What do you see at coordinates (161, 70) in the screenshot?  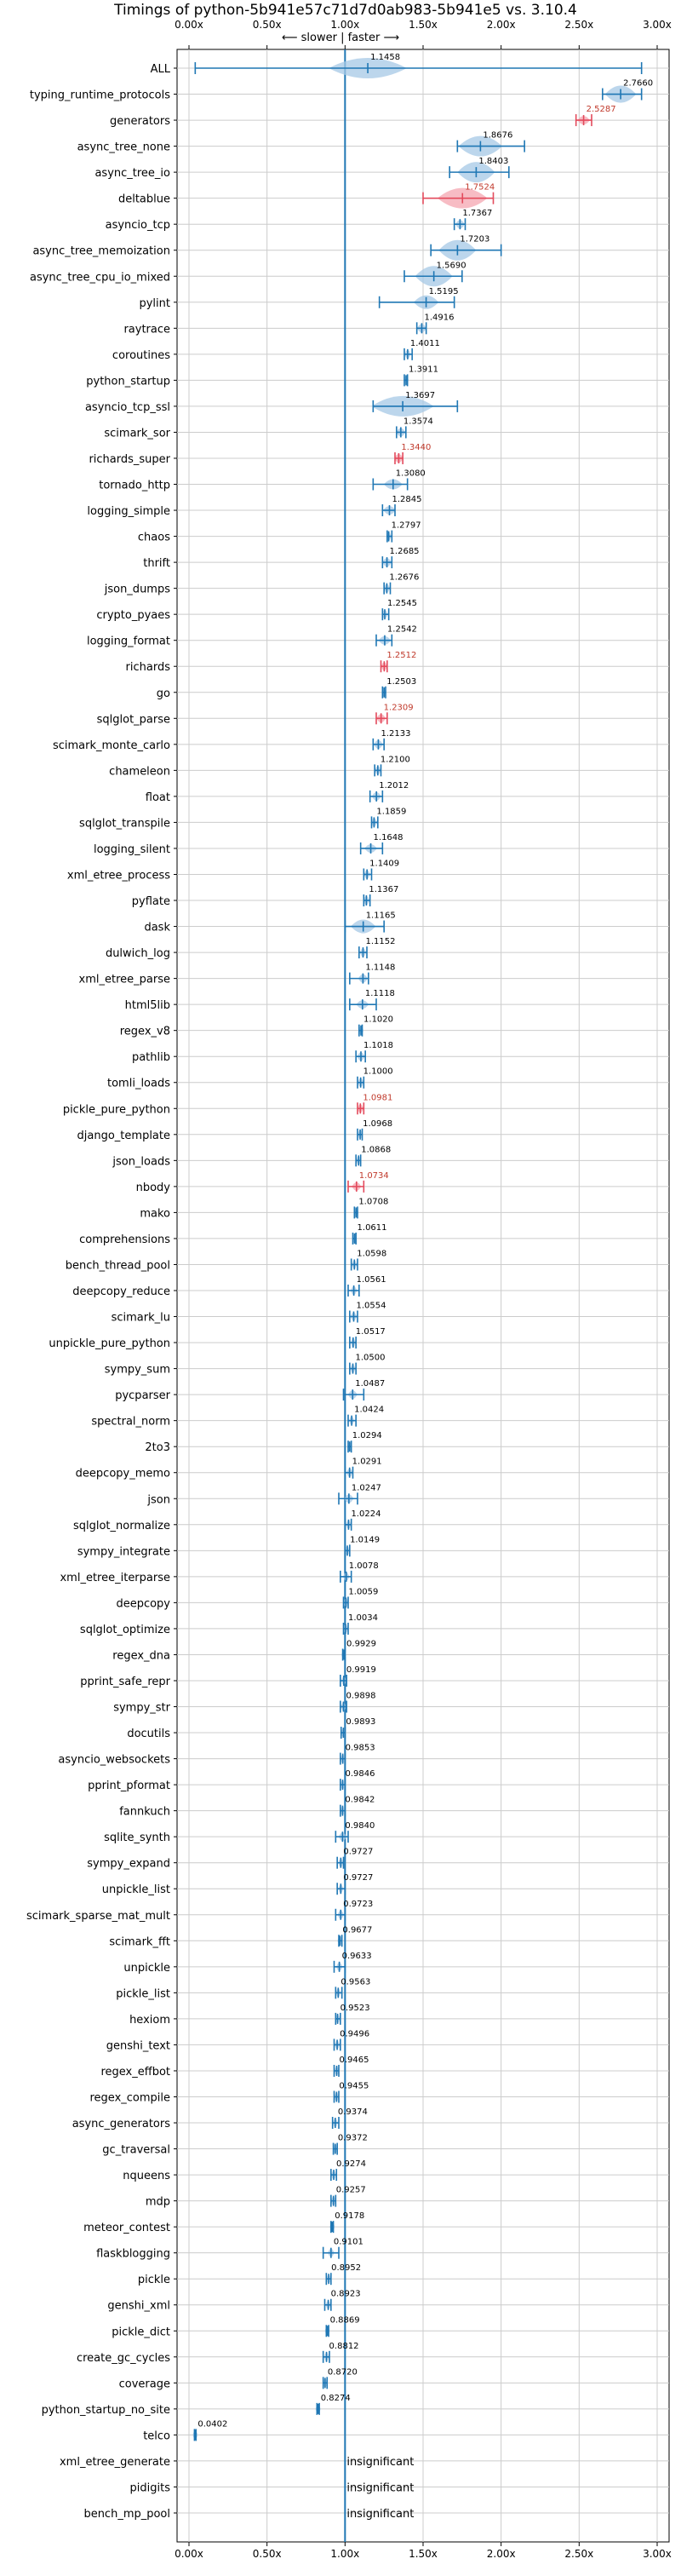 I see `benchmark-name: ALL` at bounding box center [161, 70].